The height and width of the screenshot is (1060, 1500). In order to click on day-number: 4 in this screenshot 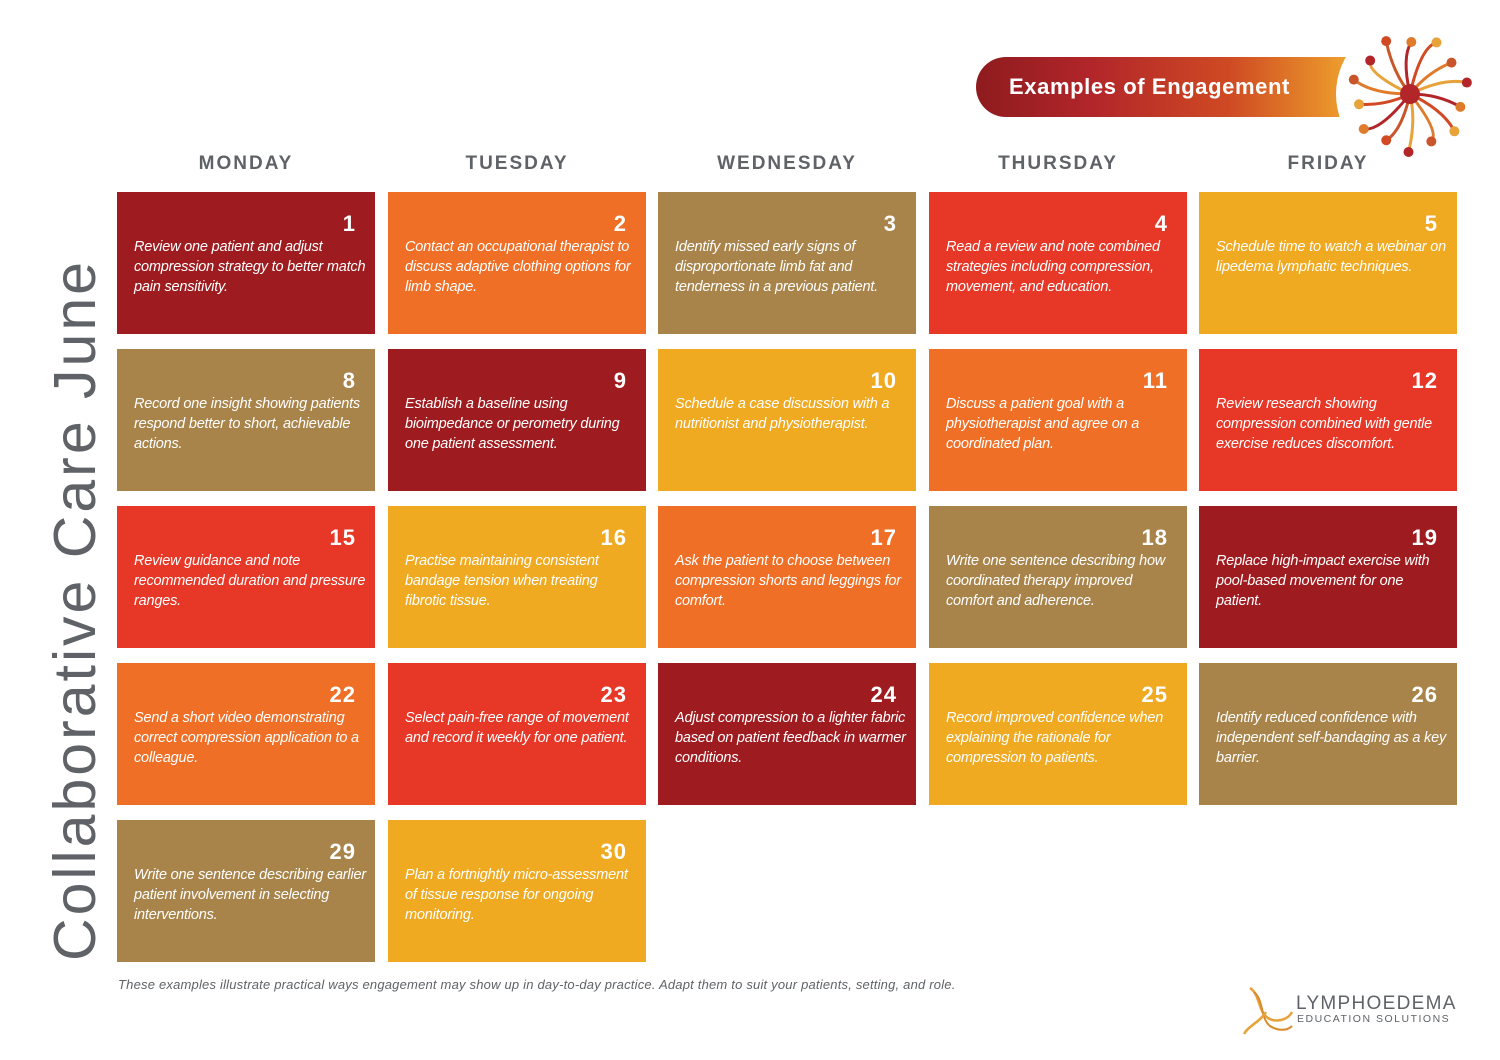, I will do `click(1161, 223)`.